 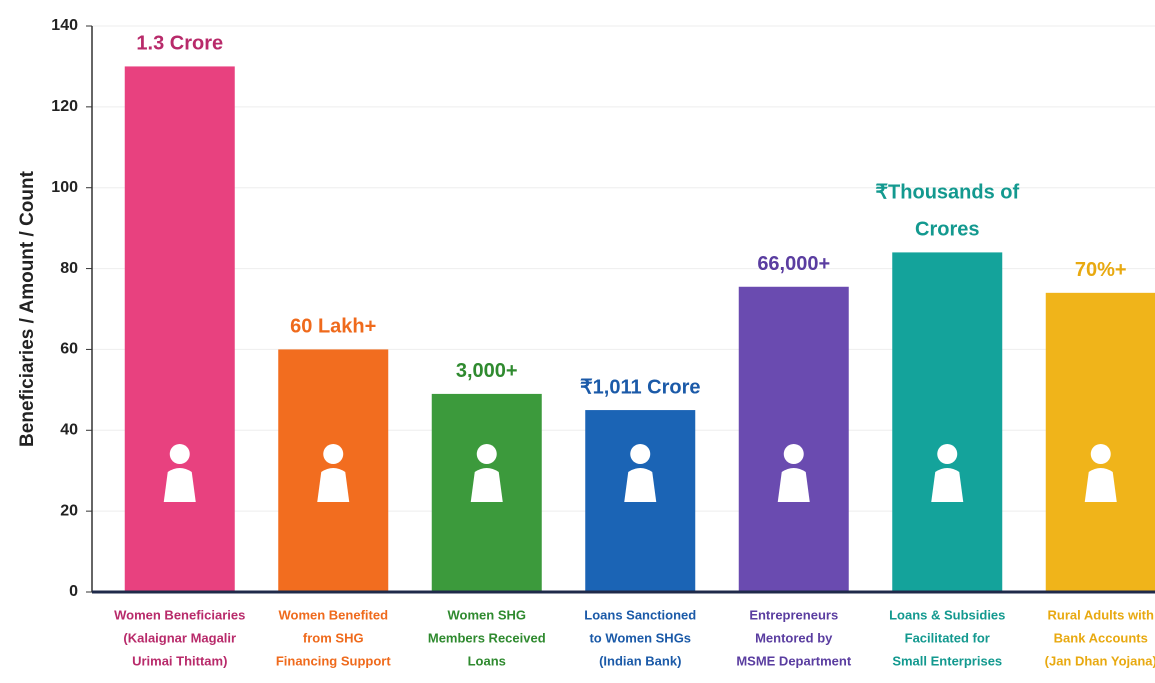 What do you see at coordinates (333, 637) in the screenshot?
I see `x-tick-label: from SHG` at bounding box center [333, 637].